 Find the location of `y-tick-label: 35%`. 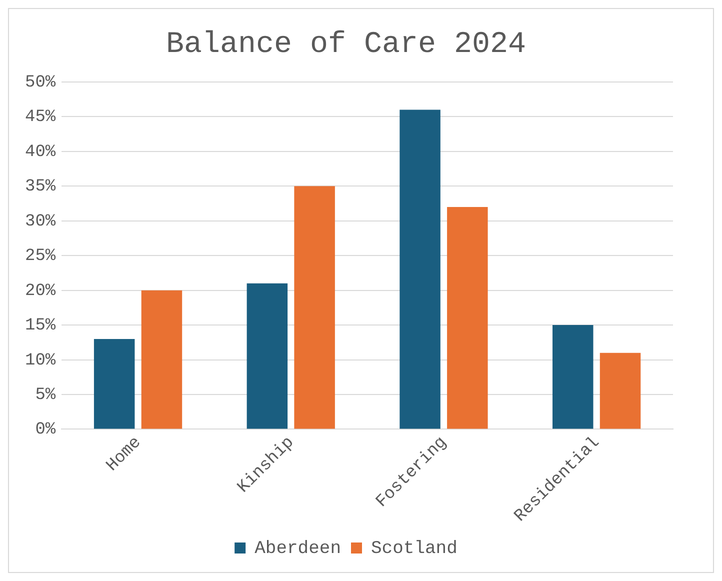

y-tick-label: 35% is located at coordinates (40, 187).